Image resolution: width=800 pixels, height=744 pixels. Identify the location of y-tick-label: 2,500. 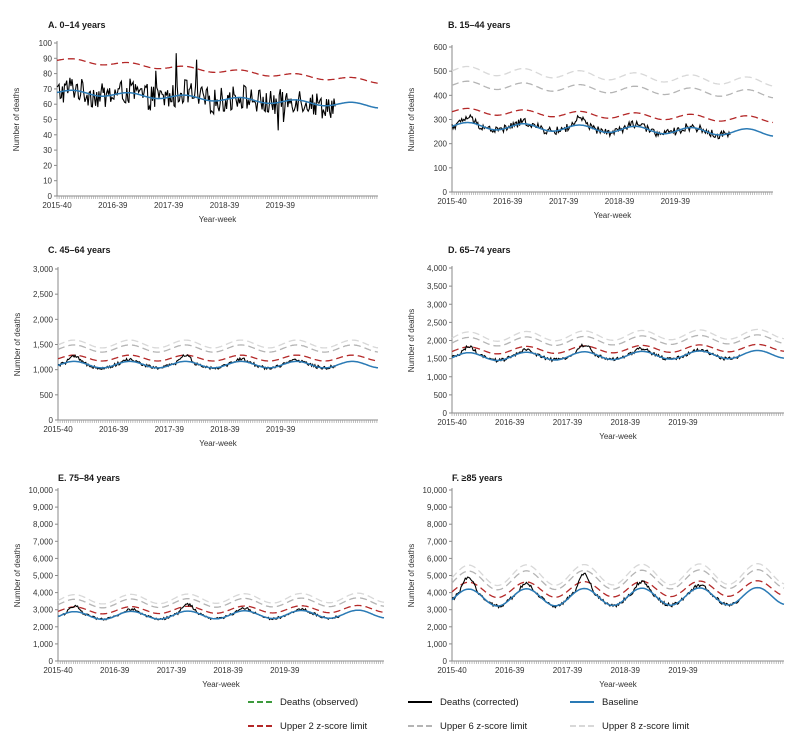
(437, 322).